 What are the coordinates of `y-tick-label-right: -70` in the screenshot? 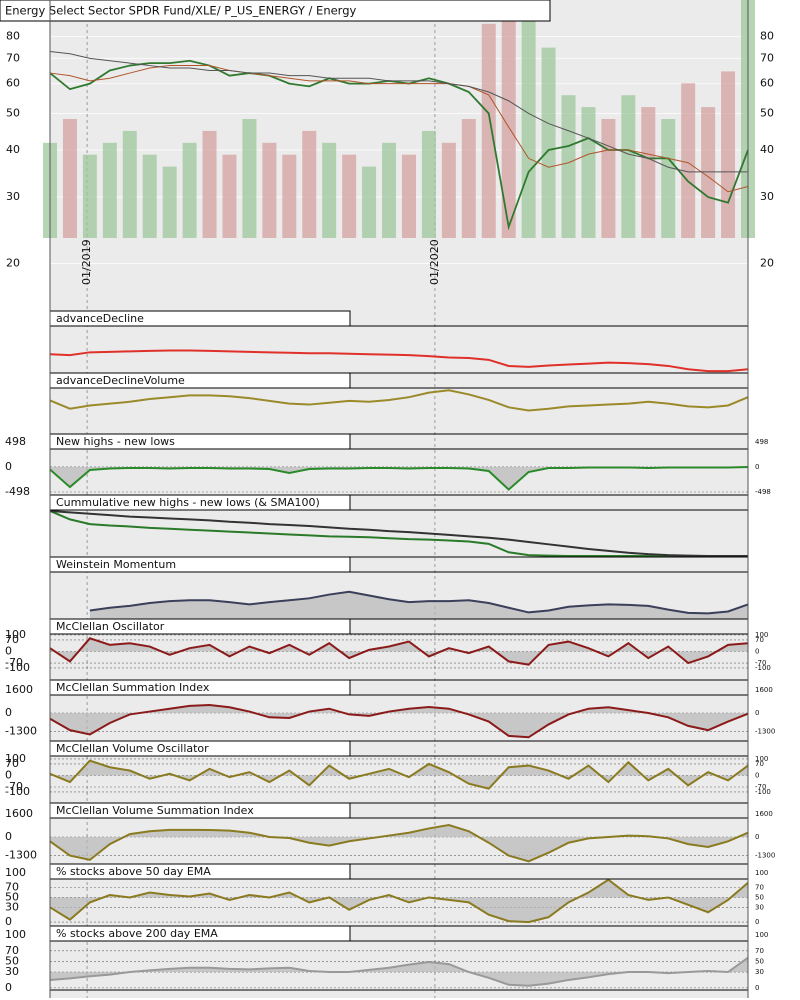 It's located at (760, 787).